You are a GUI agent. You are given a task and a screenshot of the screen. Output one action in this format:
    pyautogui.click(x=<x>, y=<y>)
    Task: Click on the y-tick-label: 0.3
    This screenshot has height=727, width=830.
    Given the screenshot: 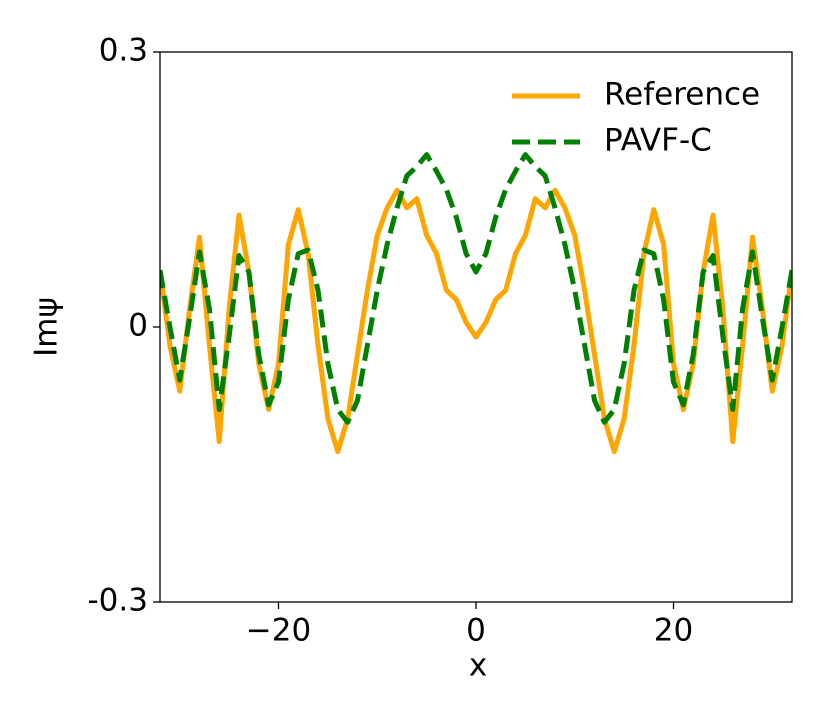 What is the action you would take?
    pyautogui.click(x=123, y=51)
    